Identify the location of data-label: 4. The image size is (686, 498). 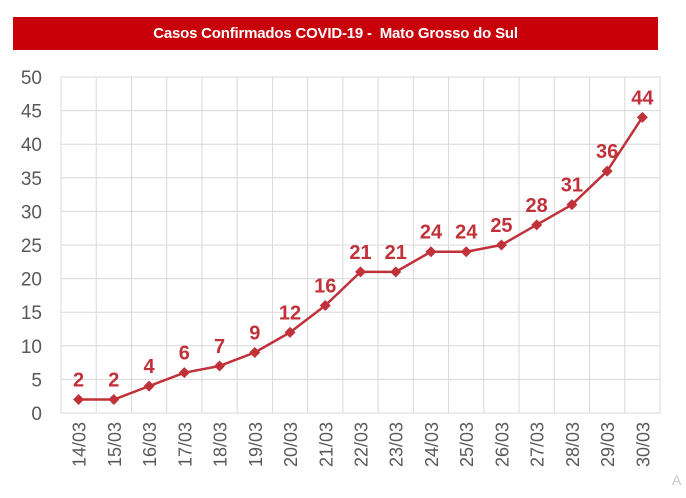
(150, 367).